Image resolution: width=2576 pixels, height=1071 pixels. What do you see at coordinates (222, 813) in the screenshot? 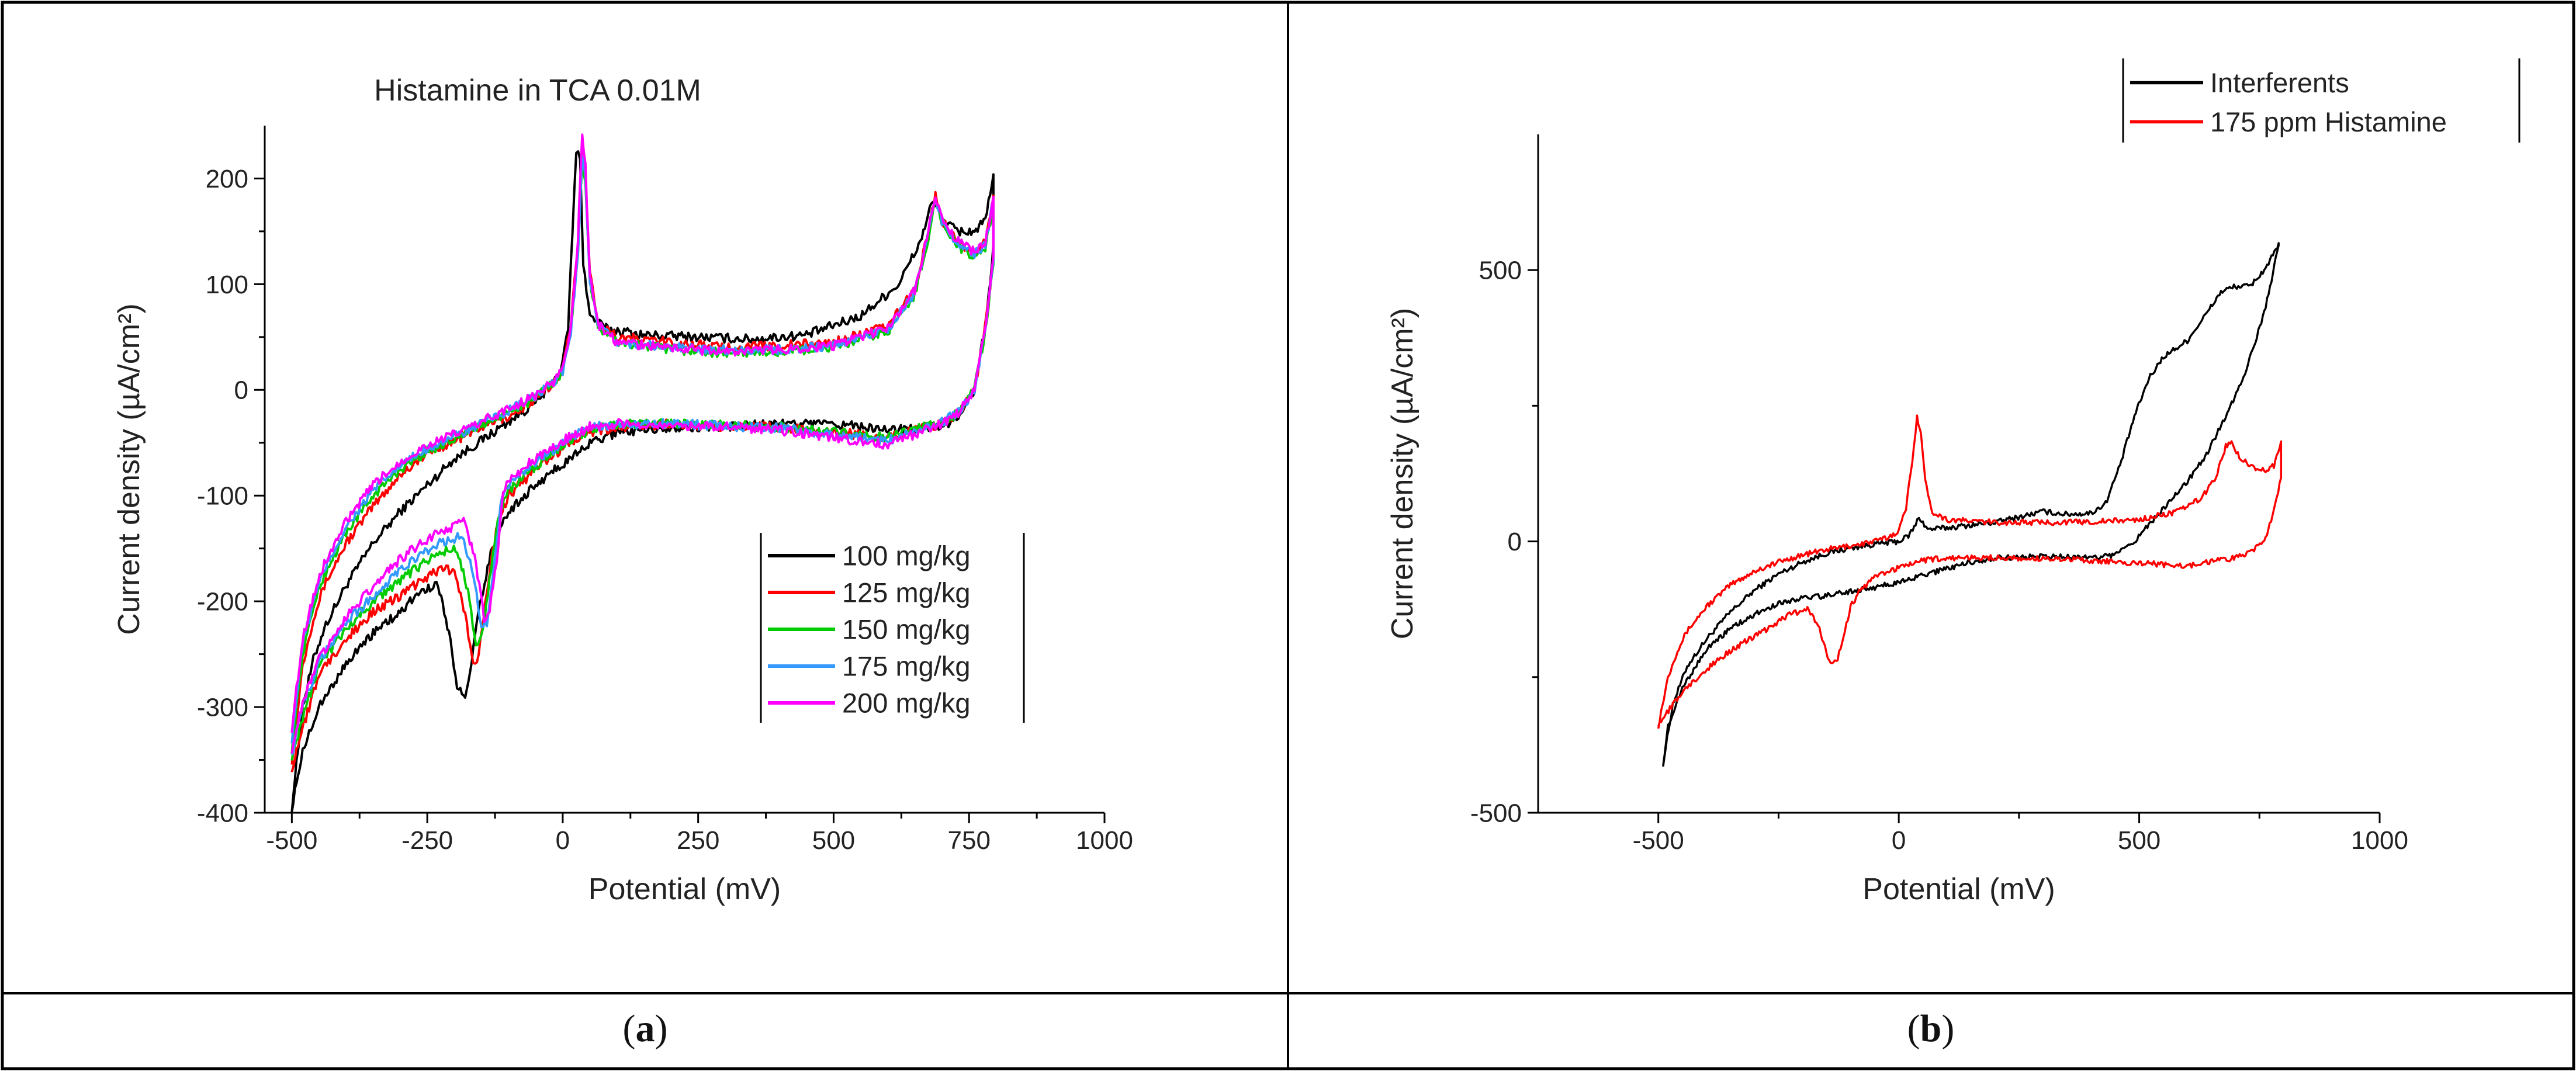
I see `y-tick-label: -400` at bounding box center [222, 813].